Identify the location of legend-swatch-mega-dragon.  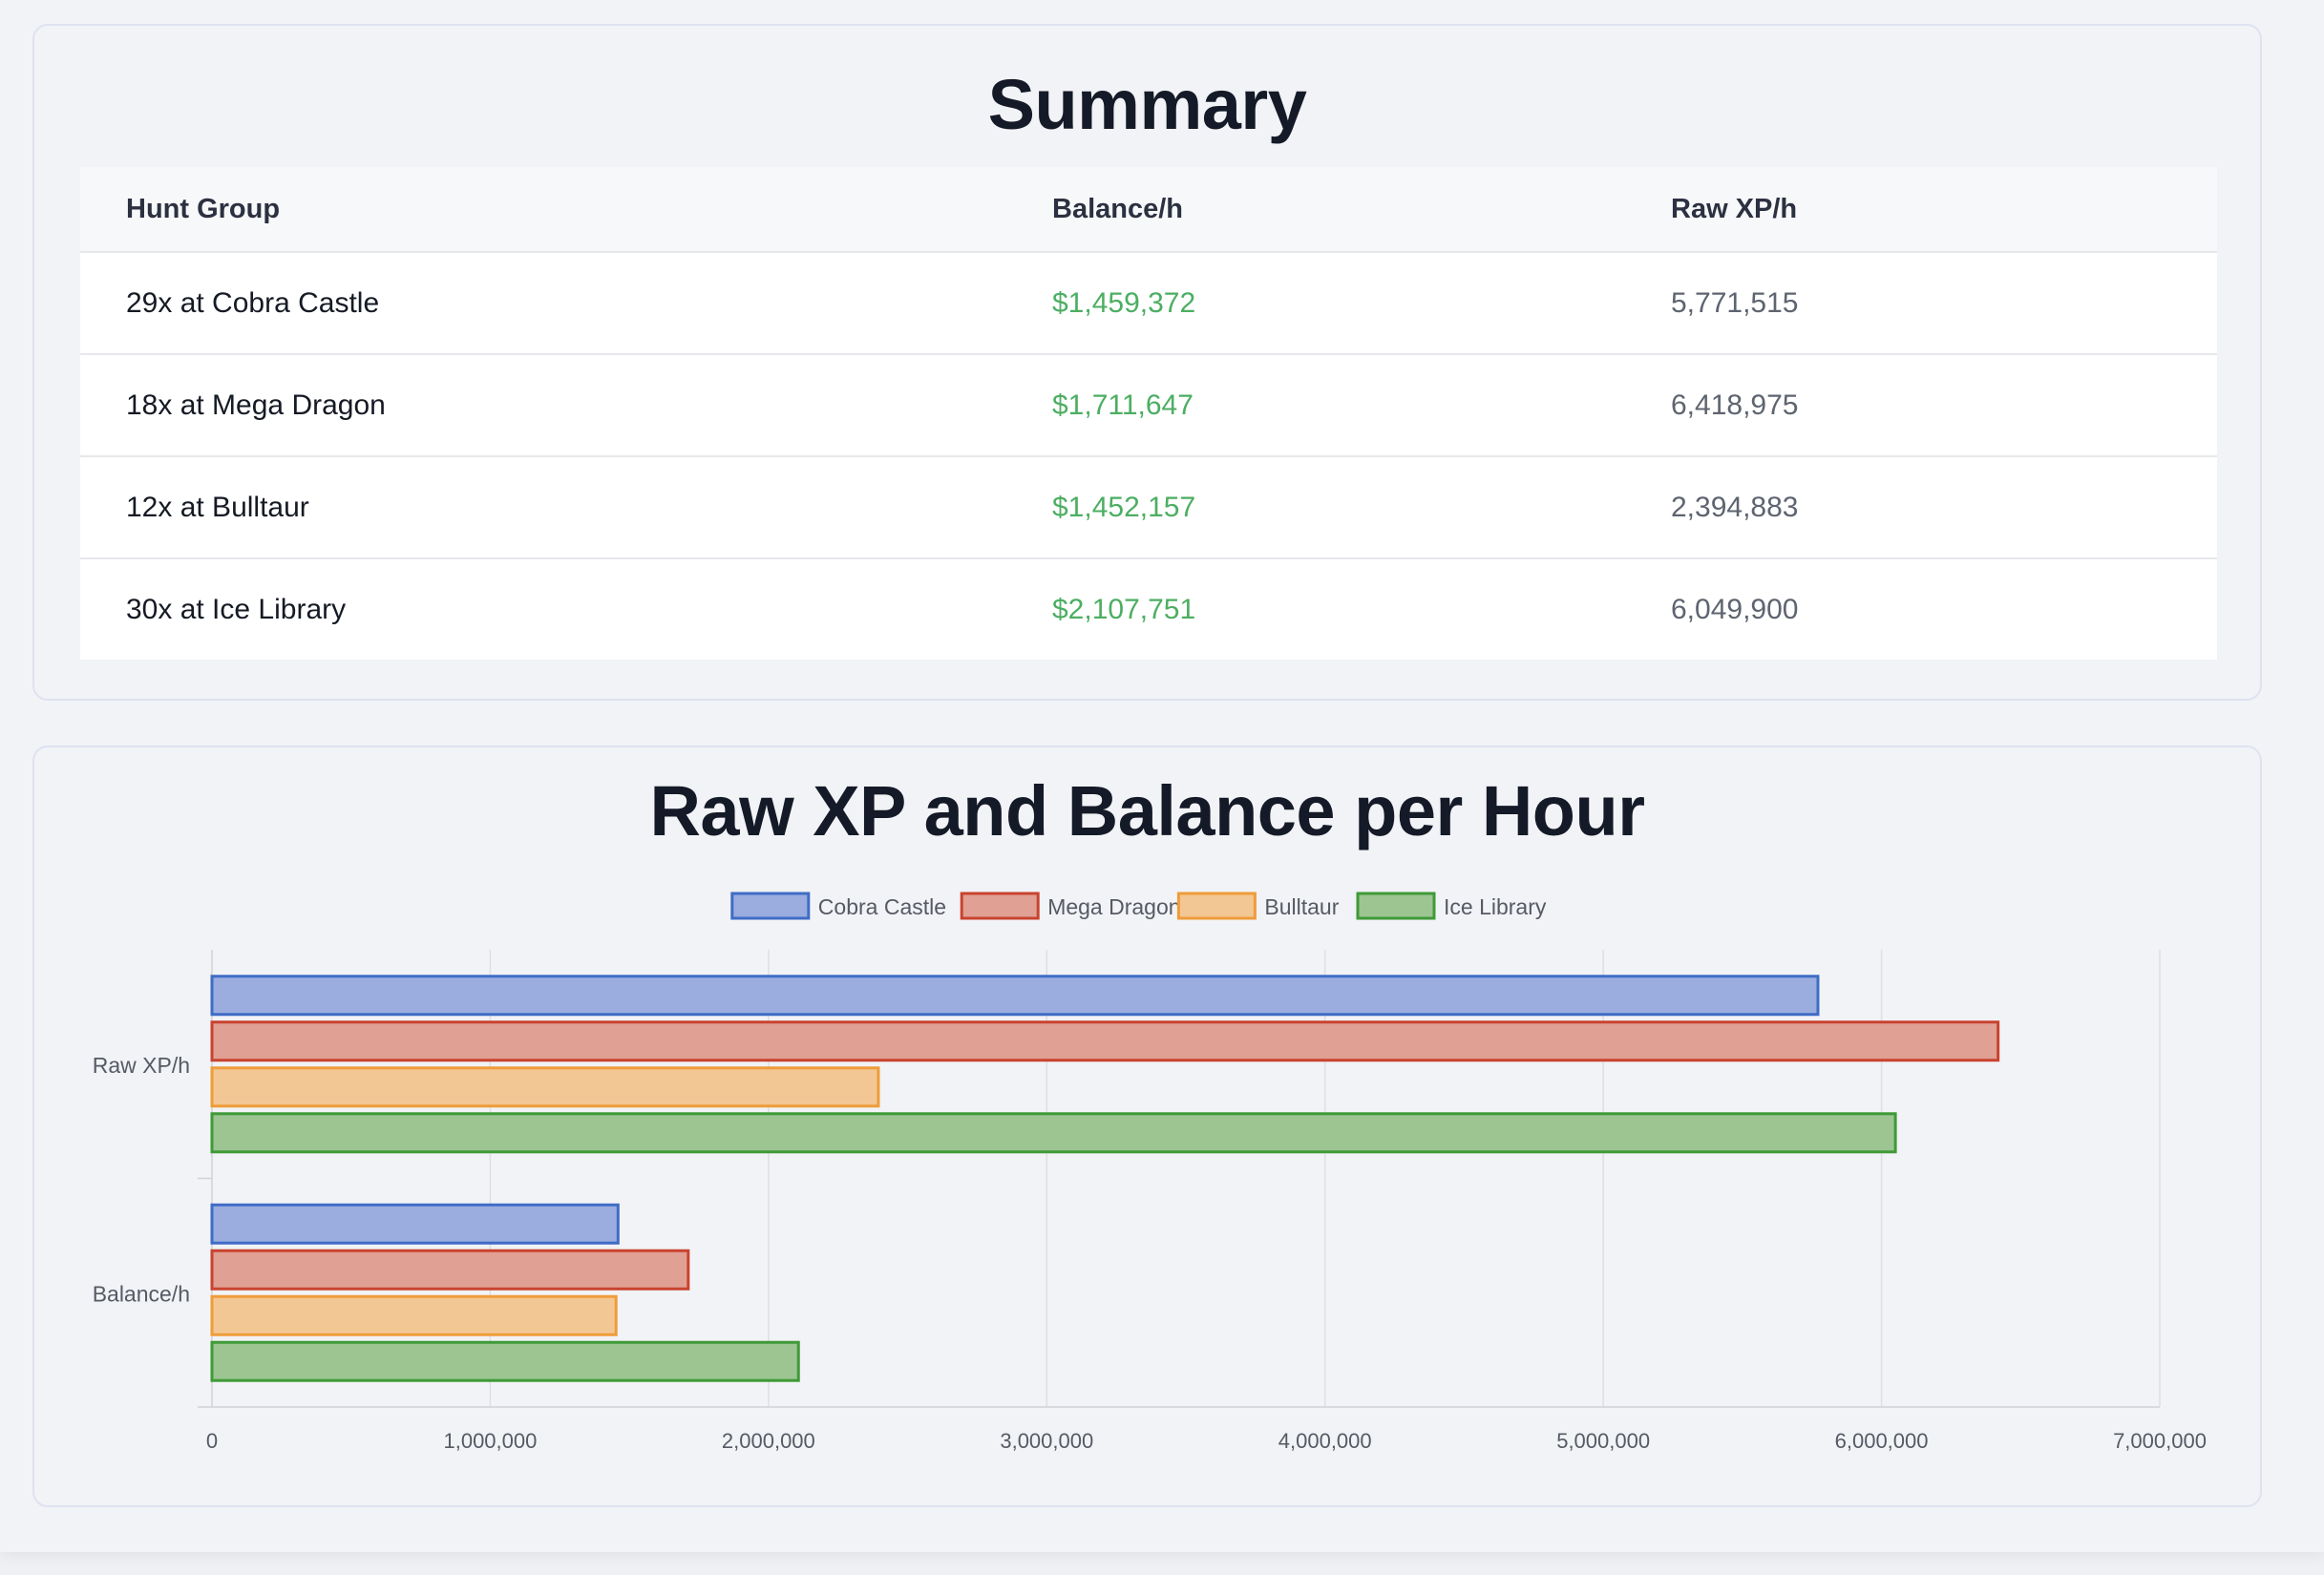
(1000, 906).